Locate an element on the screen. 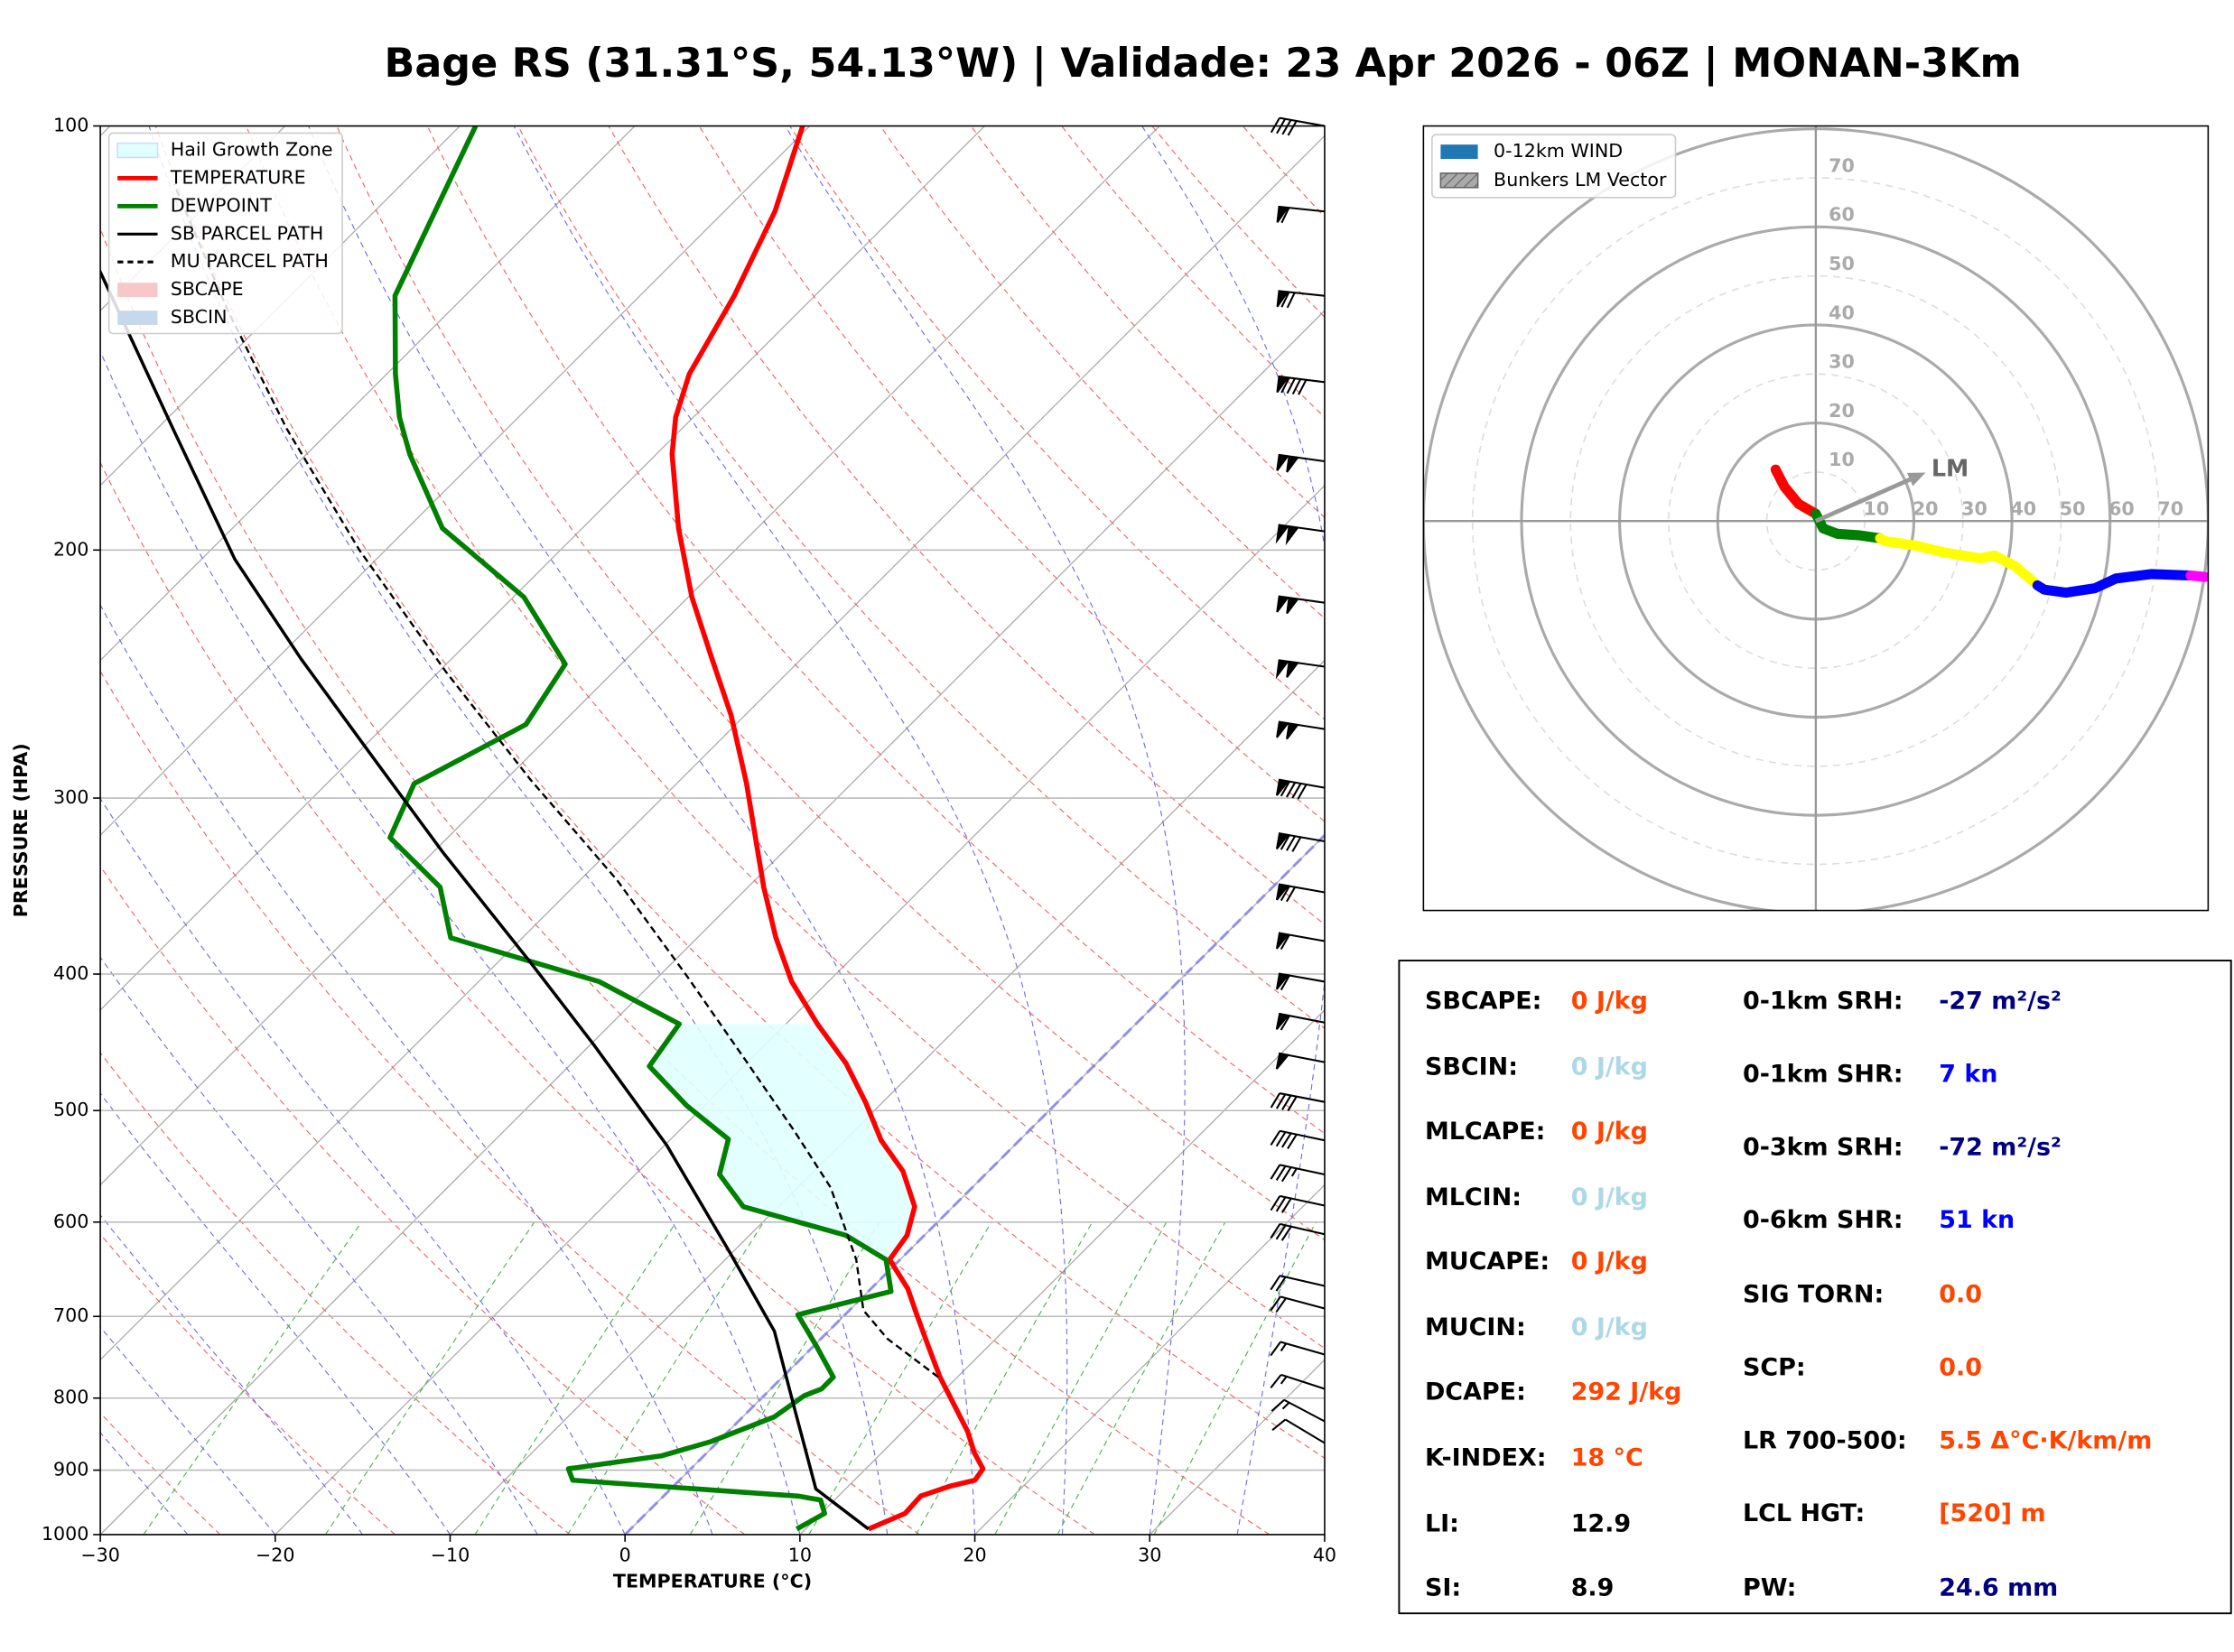 Image resolution: width=2234 pixels, height=1652 pixels. range-label-y: 50 is located at coordinates (1842, 263).